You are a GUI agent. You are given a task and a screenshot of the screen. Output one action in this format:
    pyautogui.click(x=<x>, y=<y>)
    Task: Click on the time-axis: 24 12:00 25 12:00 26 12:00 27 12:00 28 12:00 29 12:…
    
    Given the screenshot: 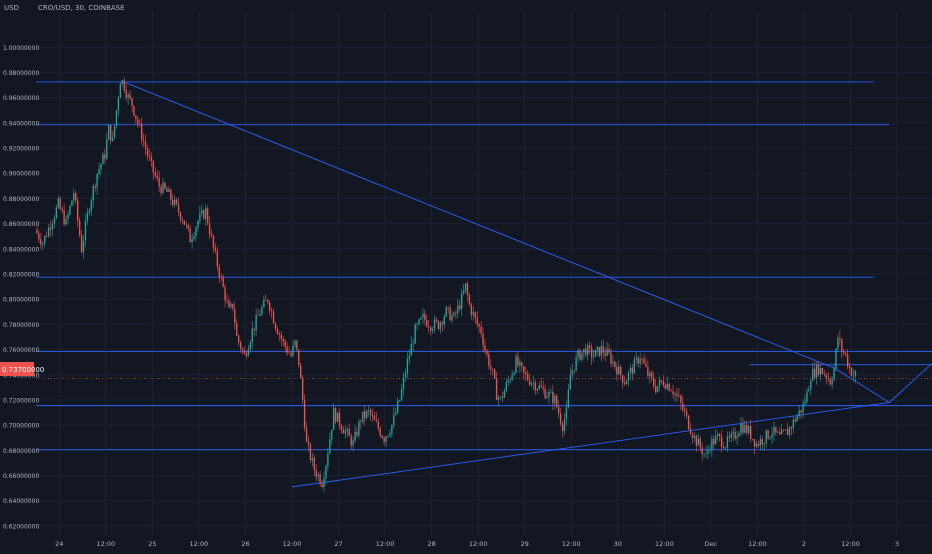 What is the action you would take?
    pyautogui.click(x=477, y=544)
    